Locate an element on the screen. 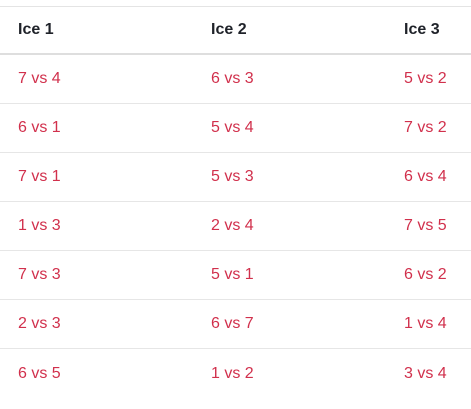 The height and width of the screenshot is (409, 471). column-header-ice-3: Ice 3 is located at coordinates (422, 29).